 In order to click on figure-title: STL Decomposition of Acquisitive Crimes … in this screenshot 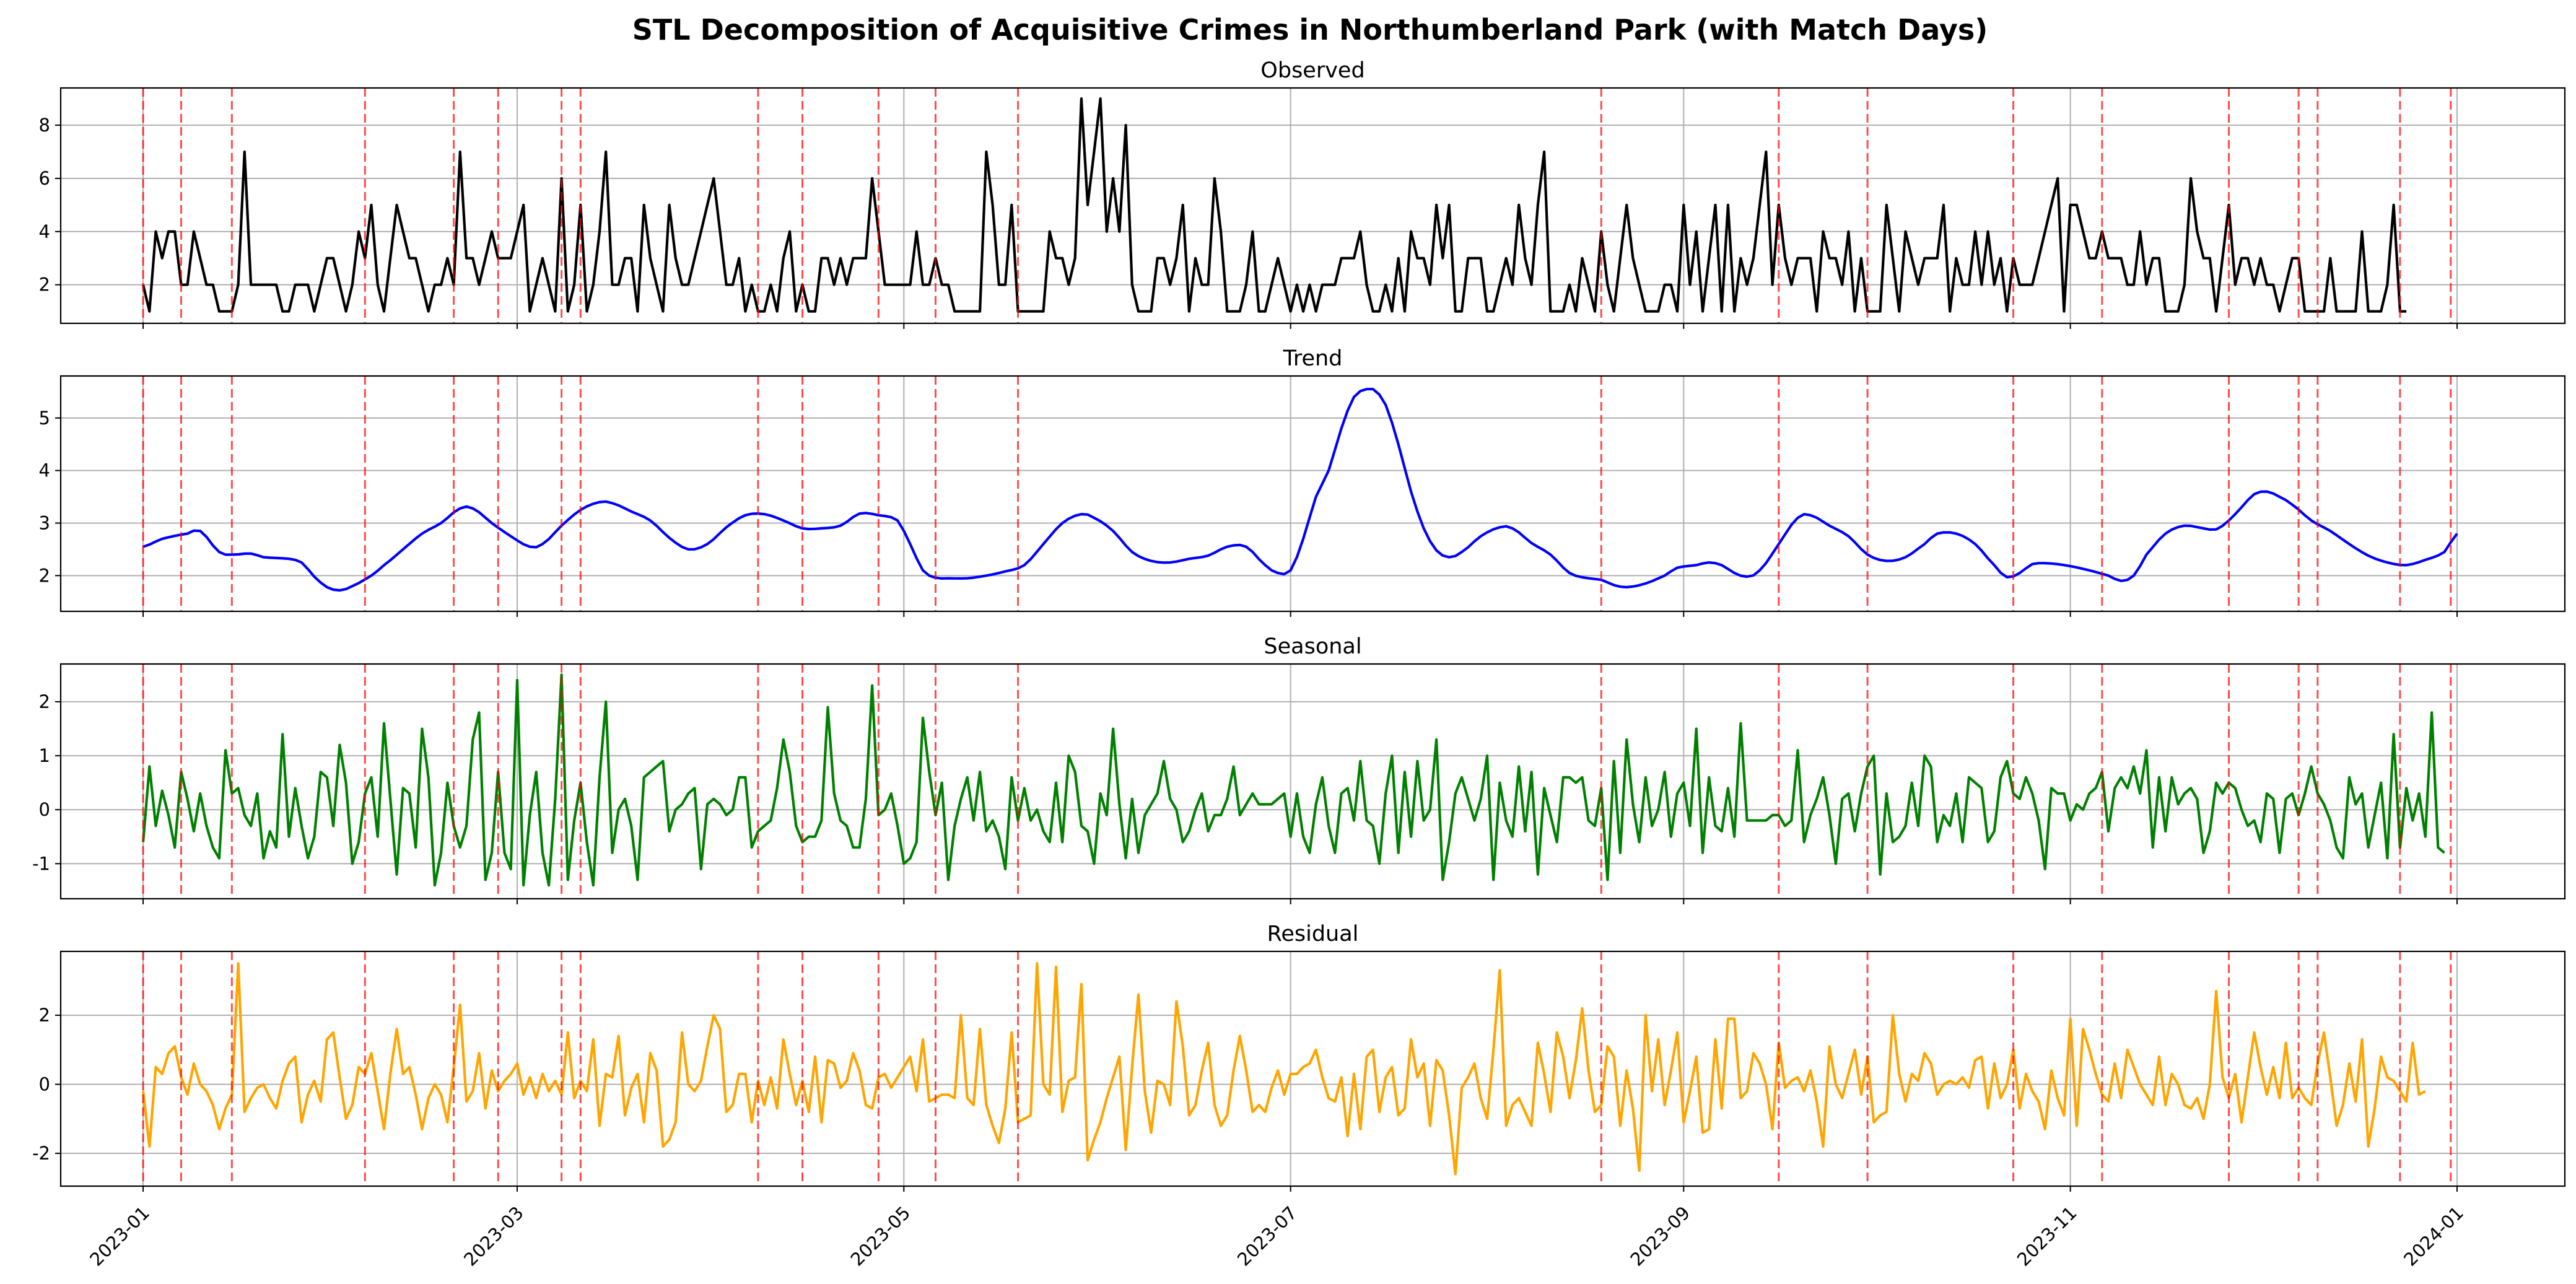, I will do `click(1310, 29)`.